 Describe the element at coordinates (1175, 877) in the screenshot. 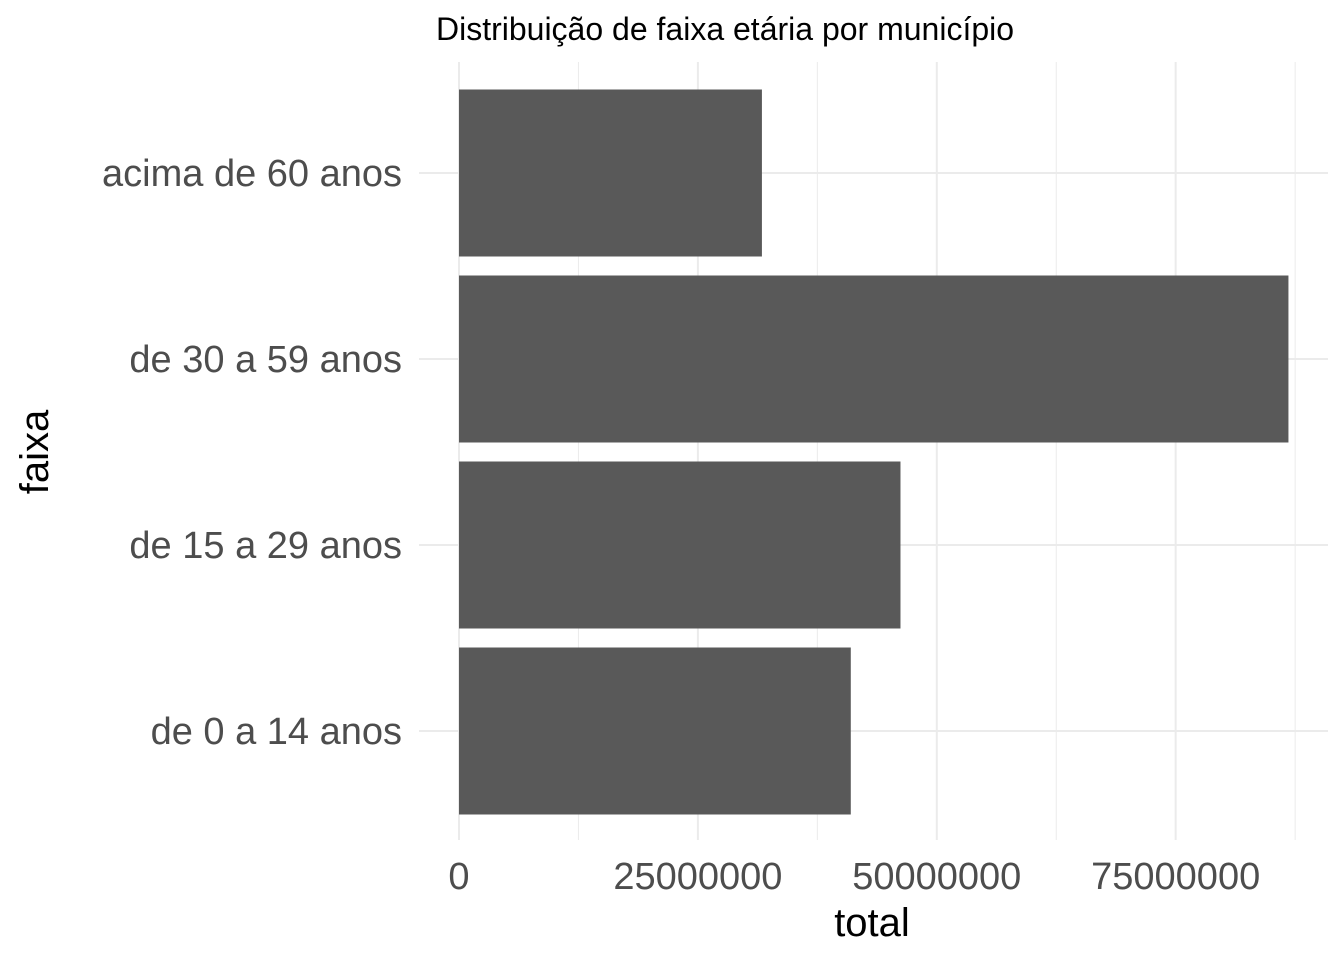

I see `x-tick-label: 75000000` at that location.